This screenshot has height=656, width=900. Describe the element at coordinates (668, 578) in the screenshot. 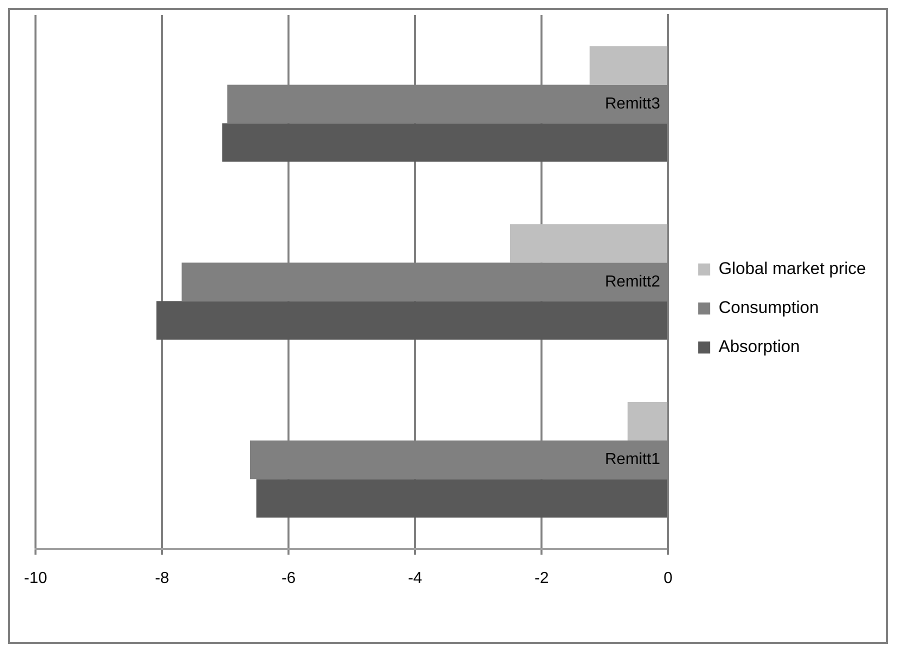

I see `x-tick-label: 0` at that location.